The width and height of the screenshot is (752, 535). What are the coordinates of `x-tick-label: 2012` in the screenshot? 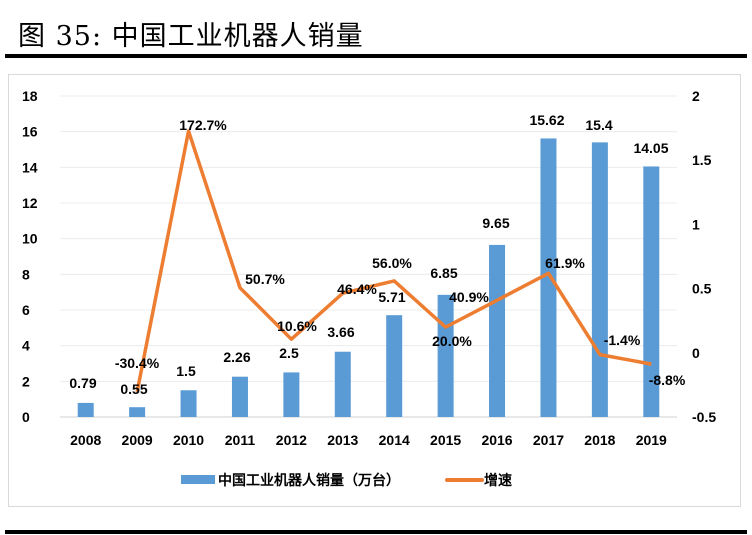 It's located at (291, 440).